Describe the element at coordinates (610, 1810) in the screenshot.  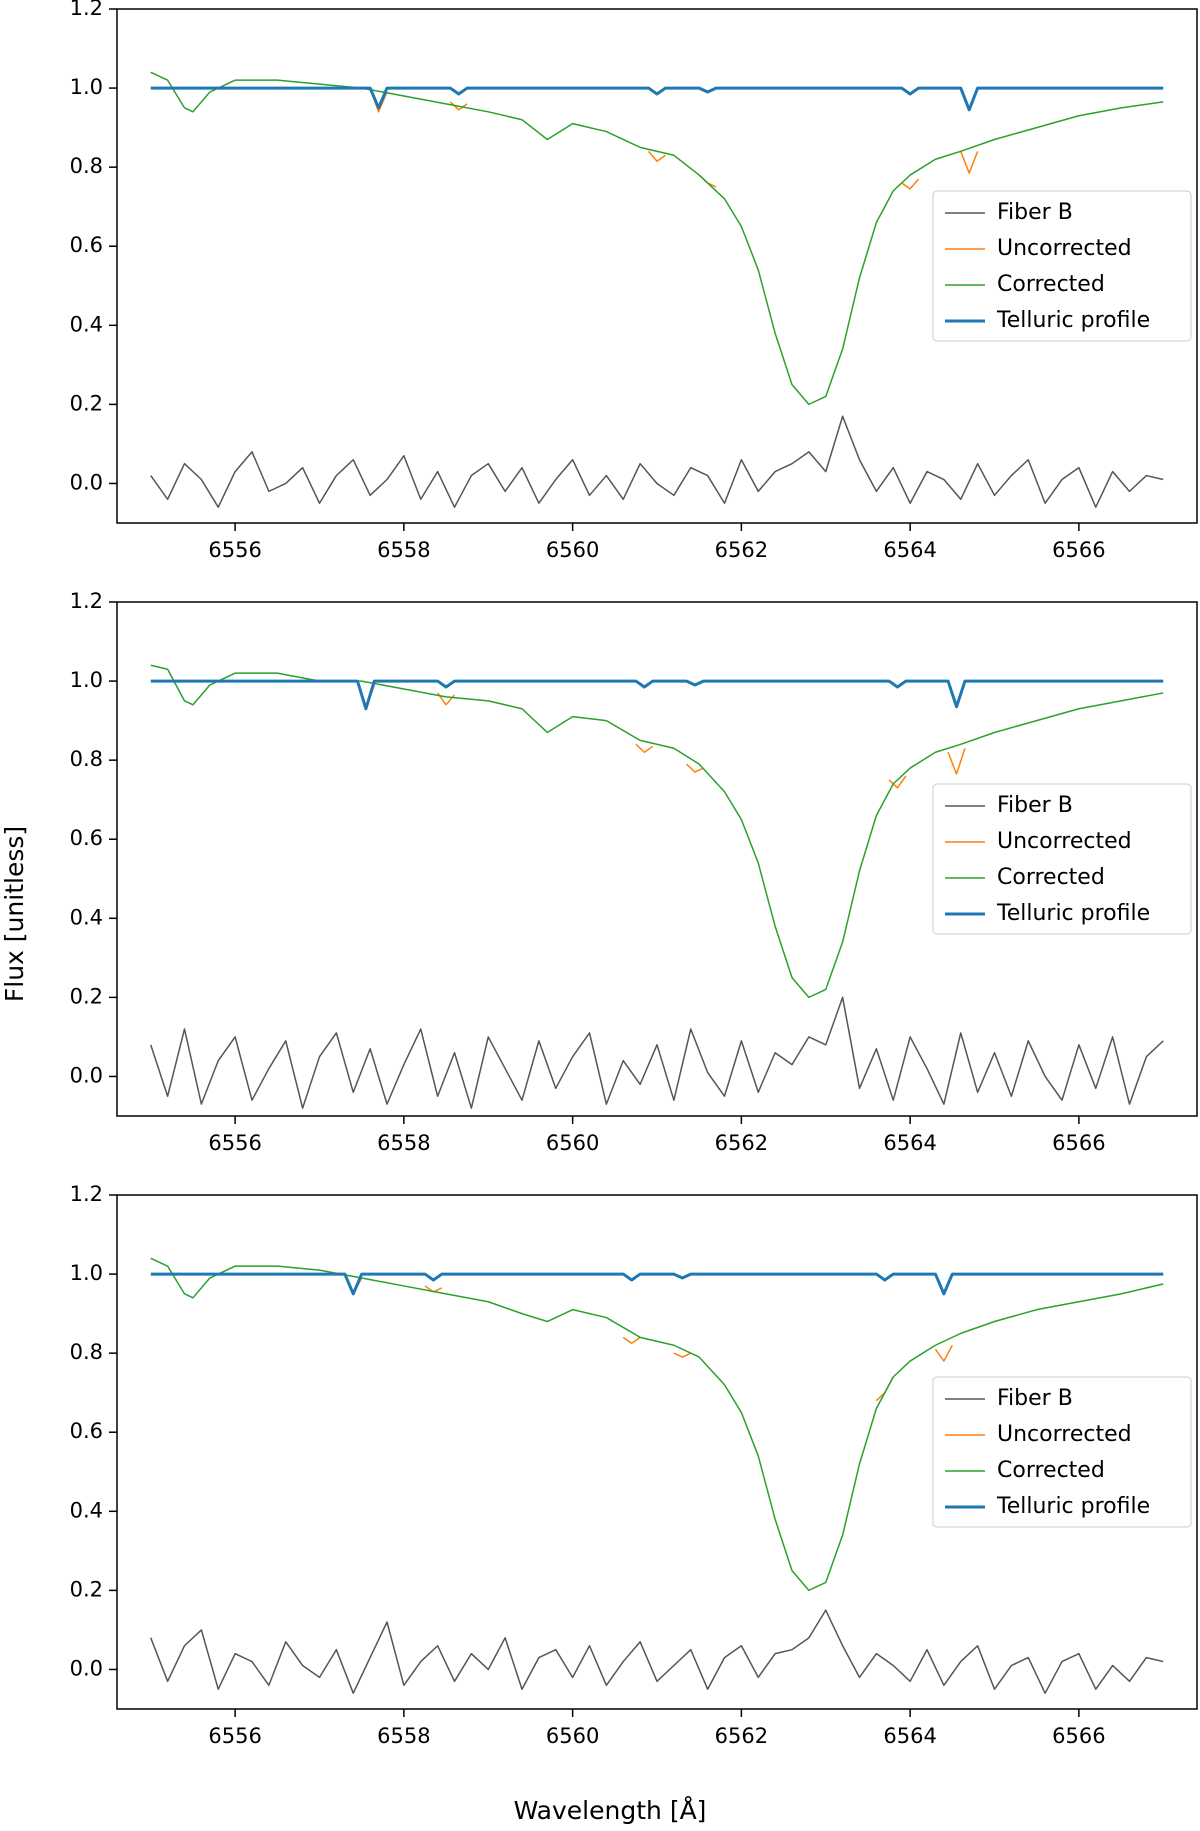
I see `x-axis-title: Wavelength [Å]` at that location.